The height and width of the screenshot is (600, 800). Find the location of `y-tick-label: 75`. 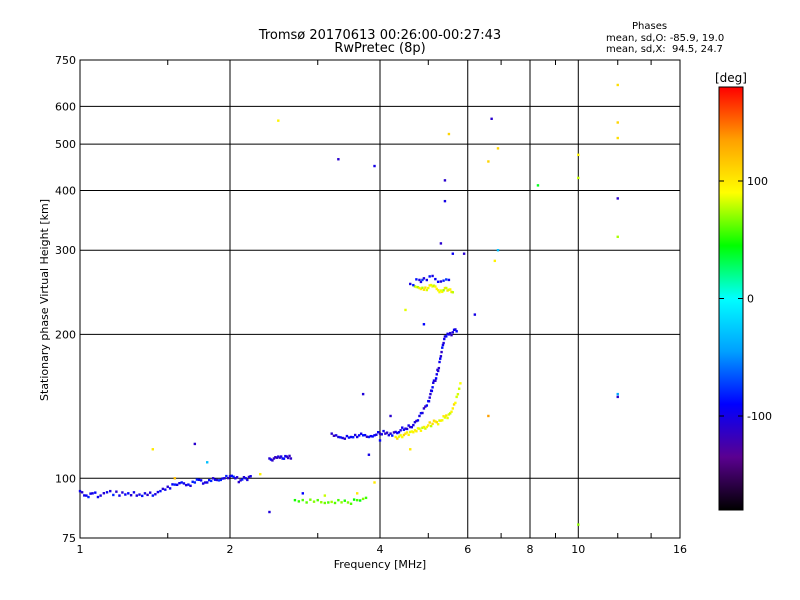

y-tick-label: 75 is located at coordinates (69, 538).